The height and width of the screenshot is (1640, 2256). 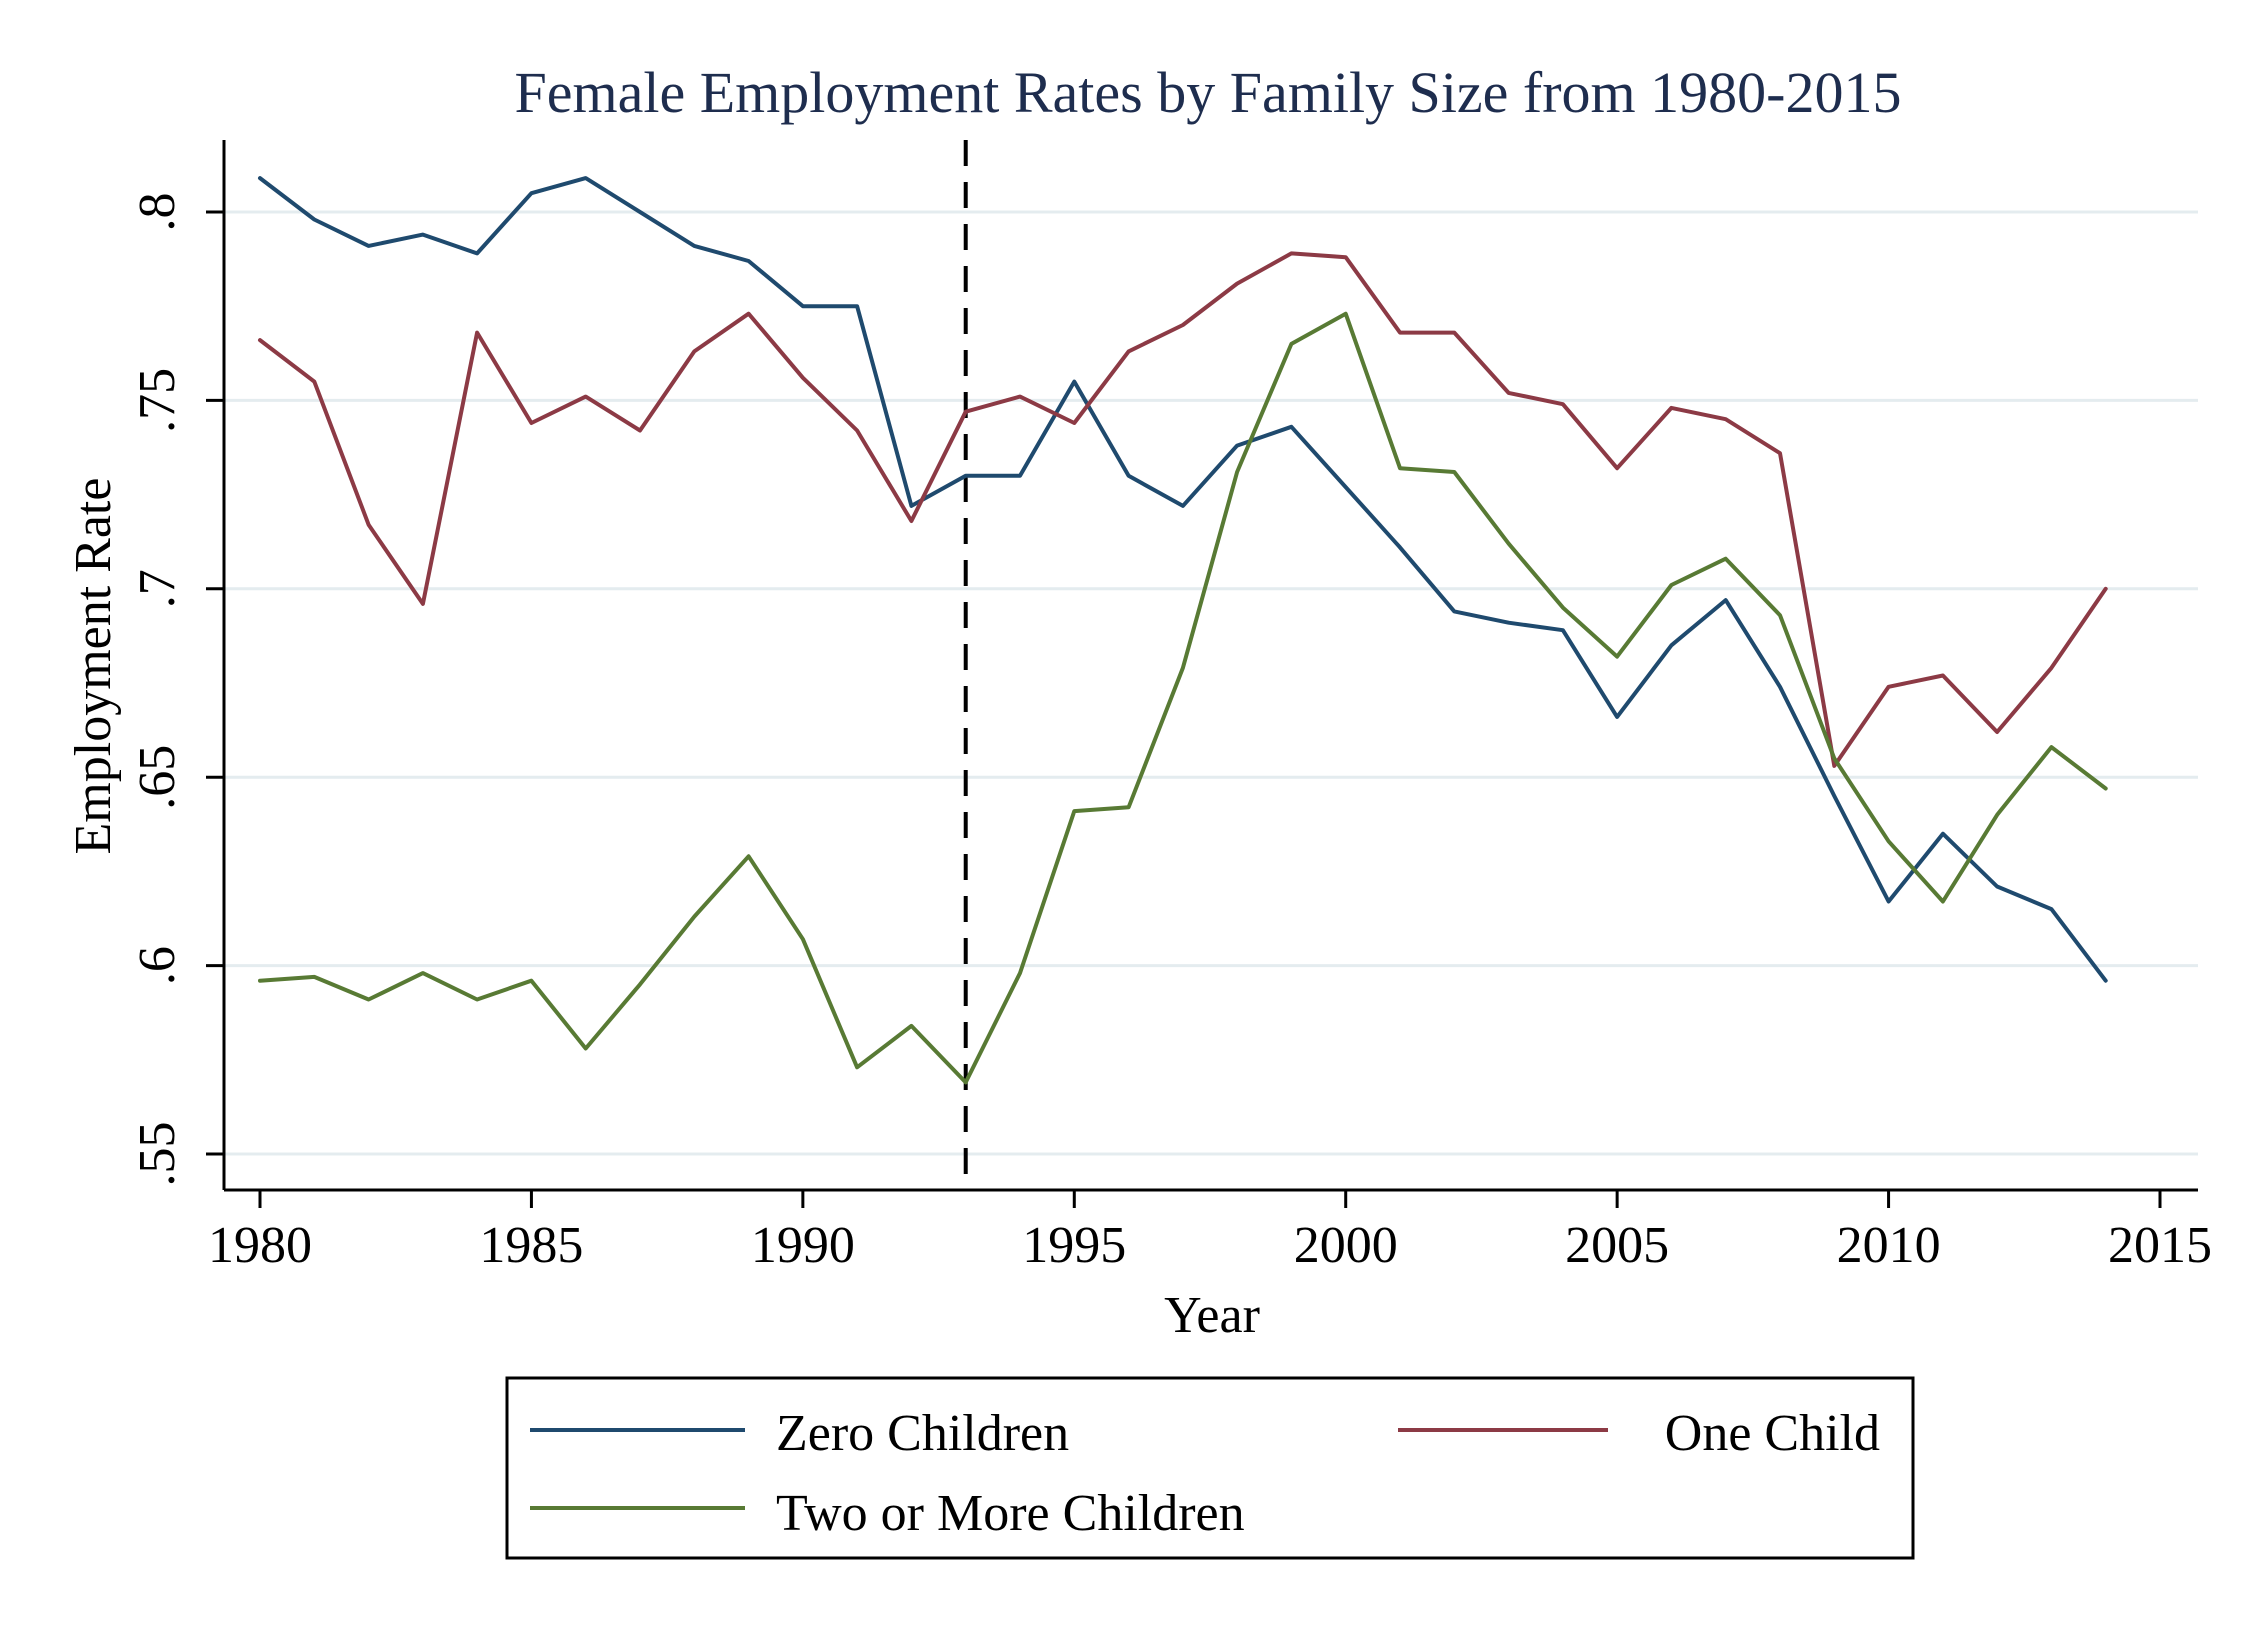 What do you see at coordinates (1889, 1245) in the screenshot?
I see `x-tick-label-6: 2010` at bounding box center [1889, 1245].